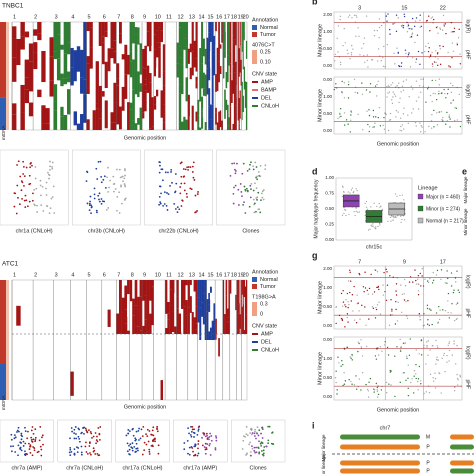 The height and width of the screenshot is (474, 474). Describe the element at coordinates (265, 20) in the screenshot. I see `label: Annotation` at that location.